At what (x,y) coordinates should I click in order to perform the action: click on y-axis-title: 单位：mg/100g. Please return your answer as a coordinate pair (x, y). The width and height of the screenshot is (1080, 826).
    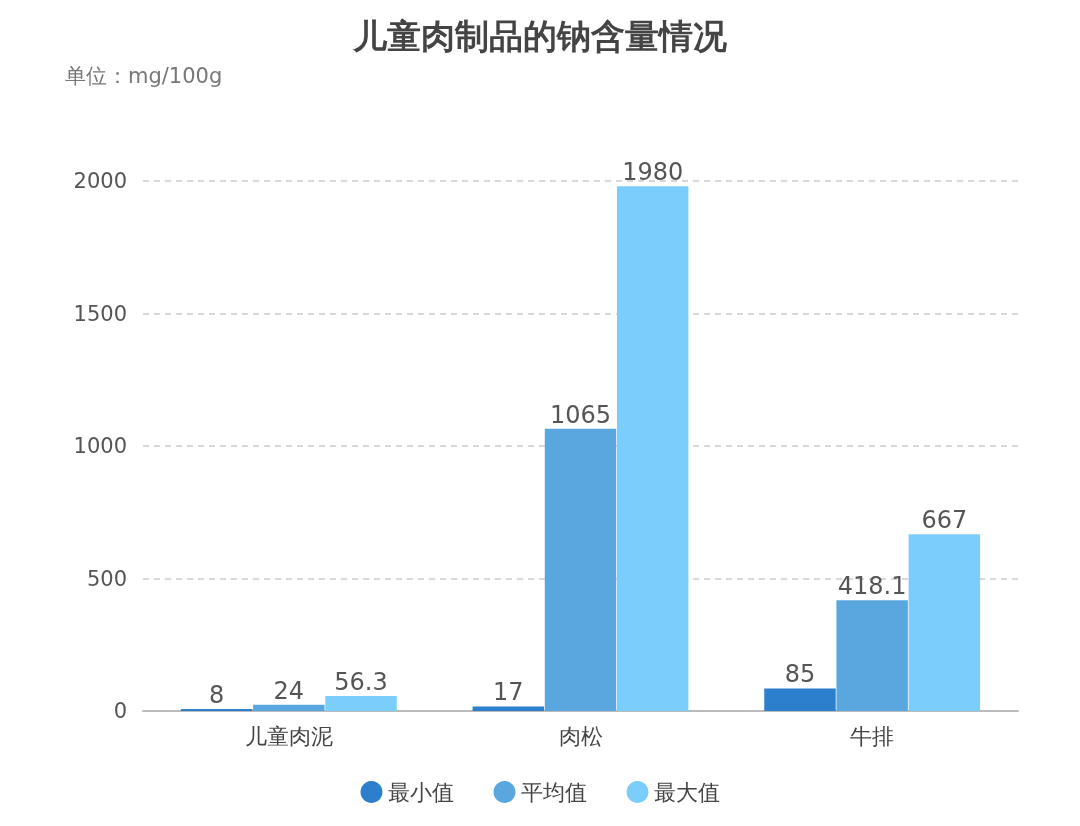
    Looking at the image, I should click on (144, 75).